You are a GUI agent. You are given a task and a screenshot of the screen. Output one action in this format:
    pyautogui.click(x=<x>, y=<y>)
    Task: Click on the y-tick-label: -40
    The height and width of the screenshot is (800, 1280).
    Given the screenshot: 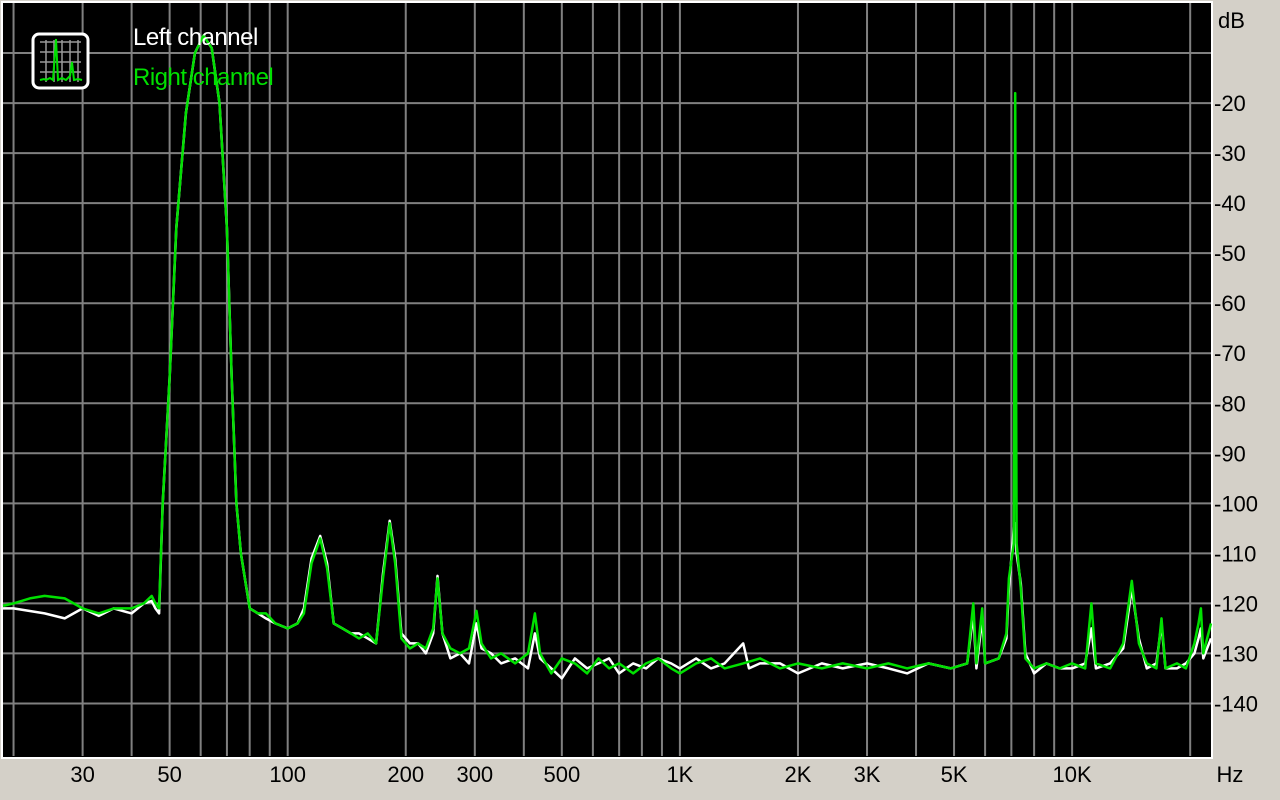 What is the action you would take?
    pyautogui.click(x=1230, y=203)
    